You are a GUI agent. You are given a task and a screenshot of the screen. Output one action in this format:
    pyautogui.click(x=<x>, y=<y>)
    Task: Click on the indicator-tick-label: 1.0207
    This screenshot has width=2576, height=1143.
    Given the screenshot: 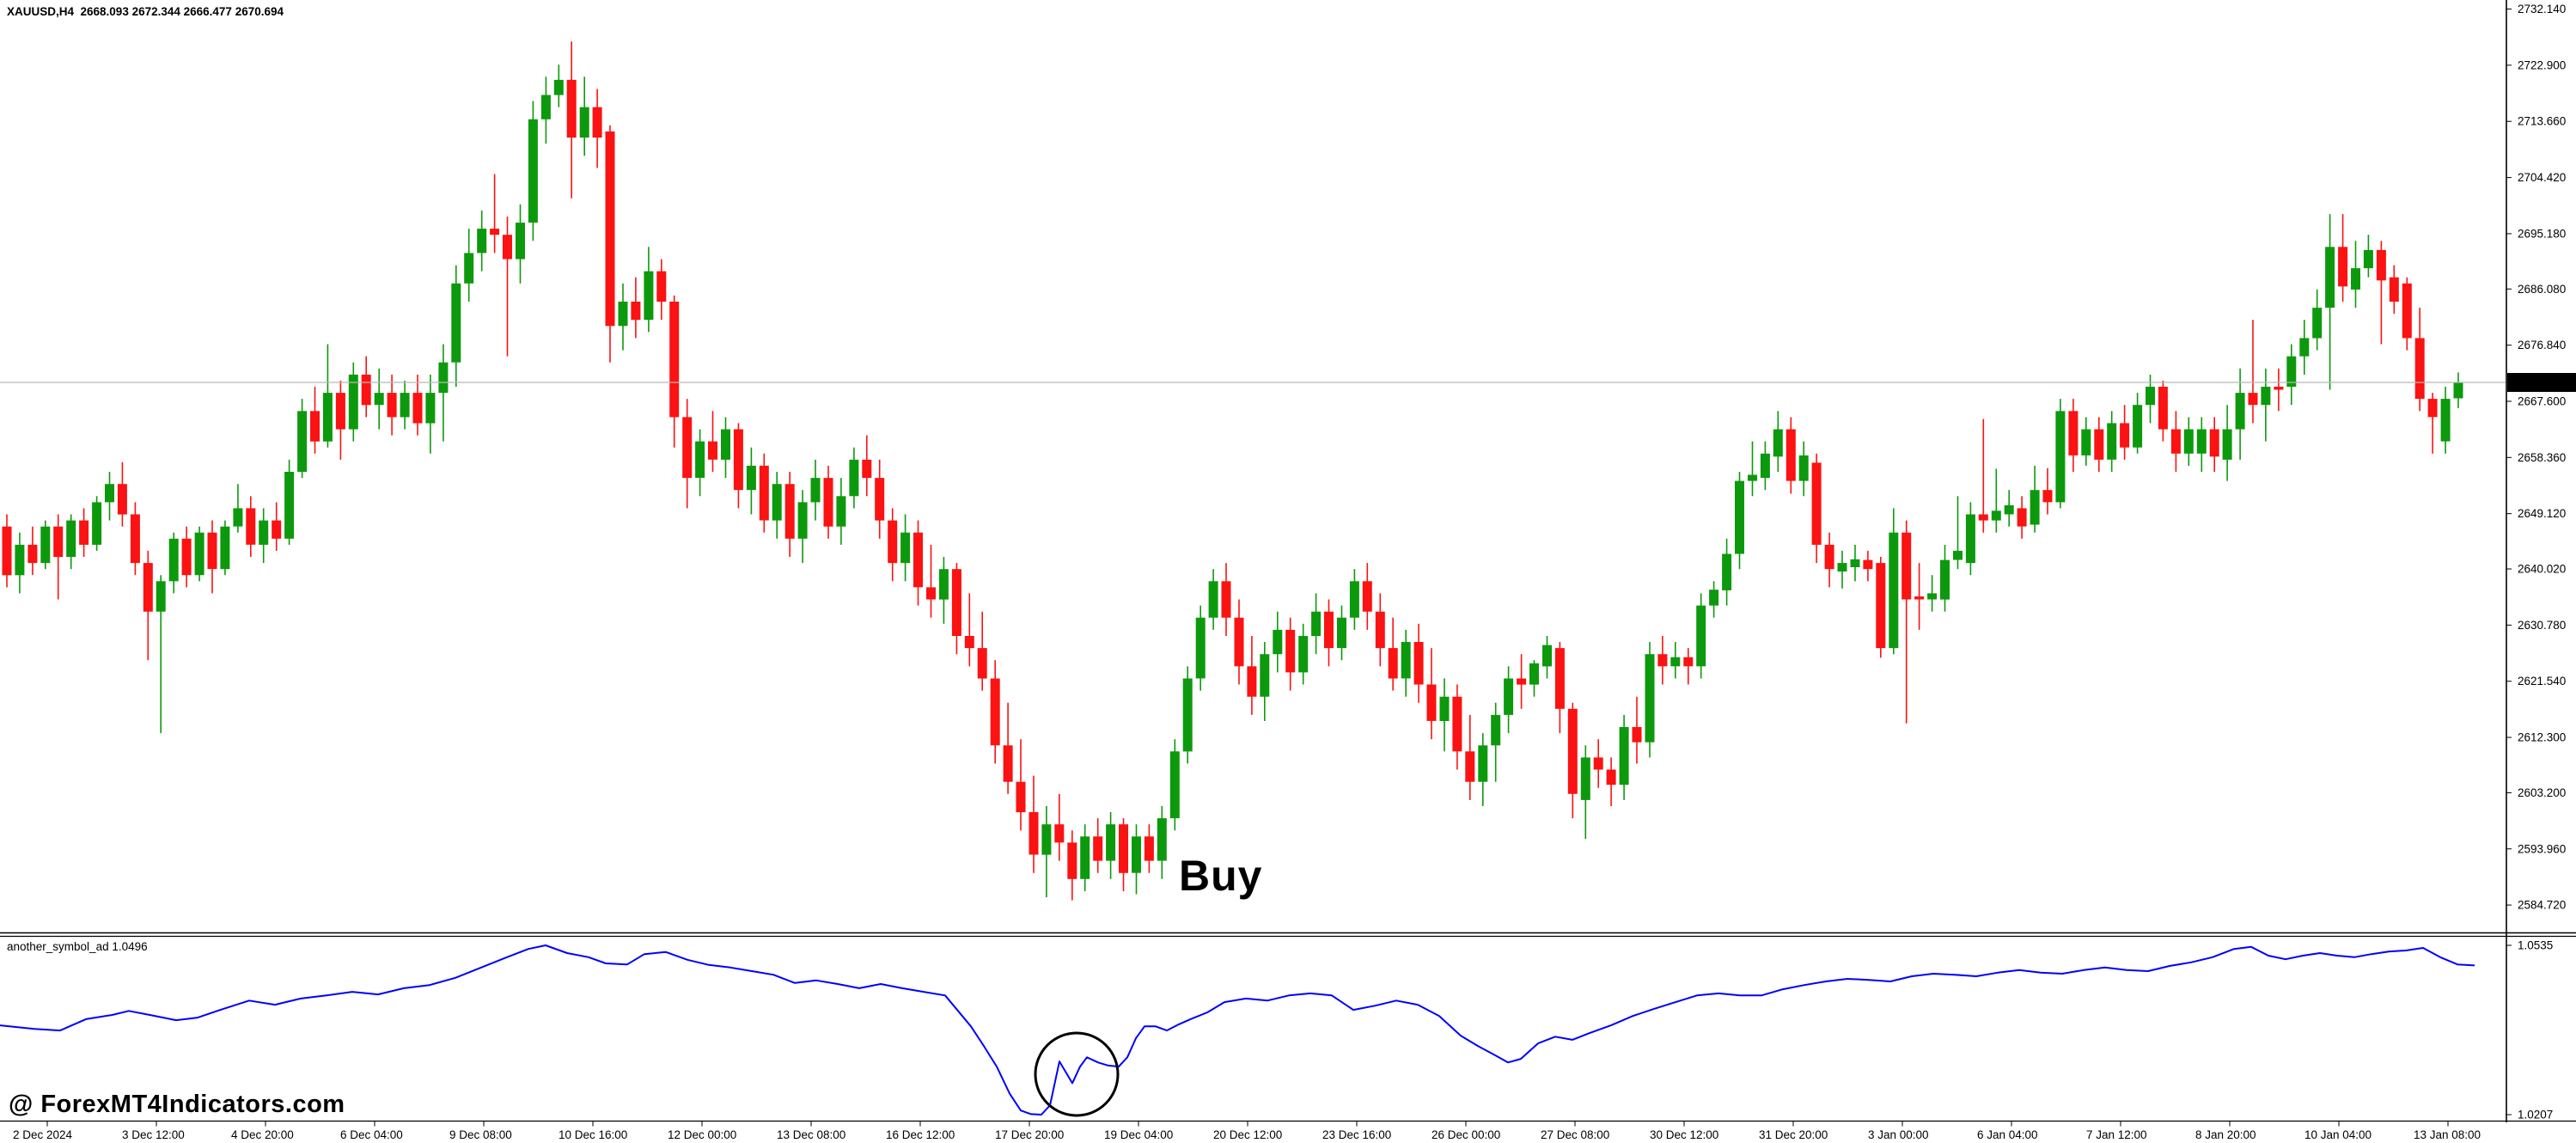 What is the action you would take?
    pyautogui.click(x=2535, y=1116)
    